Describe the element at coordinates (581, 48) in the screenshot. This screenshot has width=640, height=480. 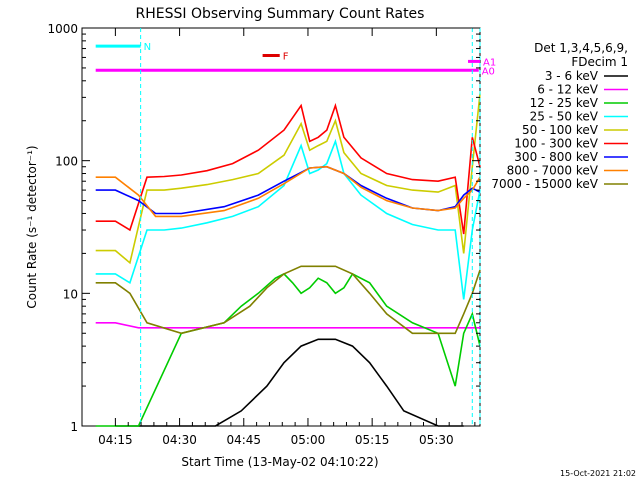
I see `legend-header-line-1: Det 1,3,4,5,6,9,` at that location.